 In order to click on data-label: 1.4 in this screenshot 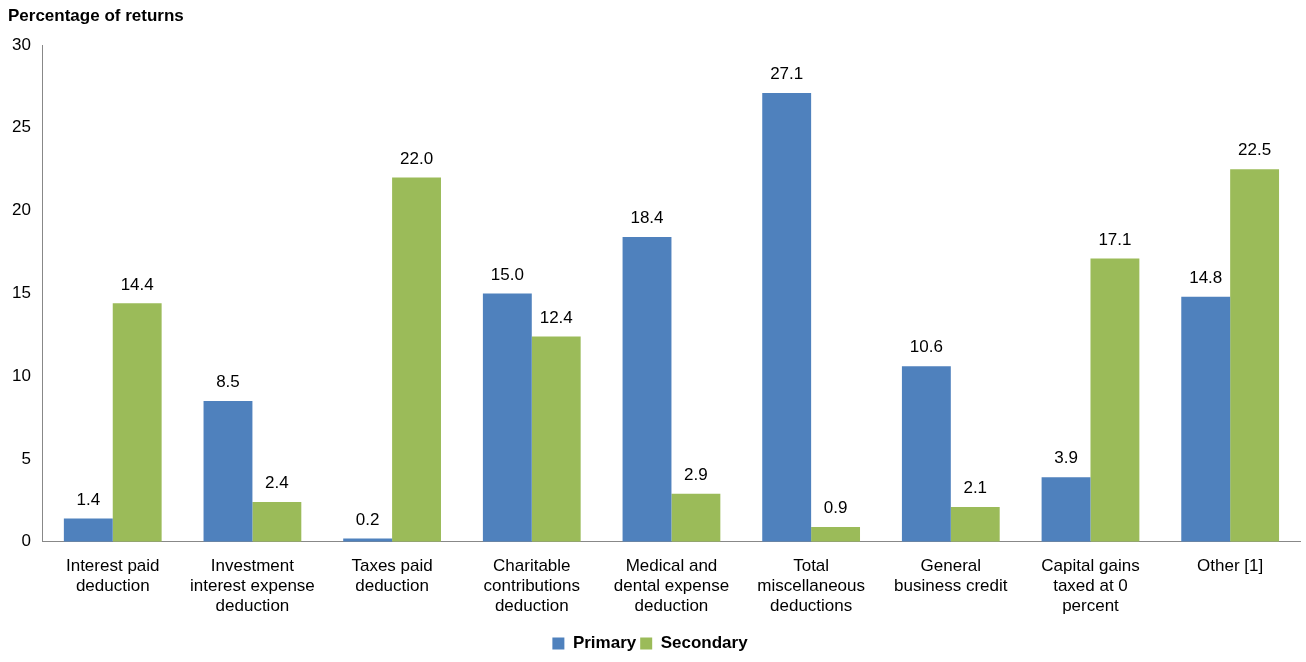, I will do `click(88, 499)`.